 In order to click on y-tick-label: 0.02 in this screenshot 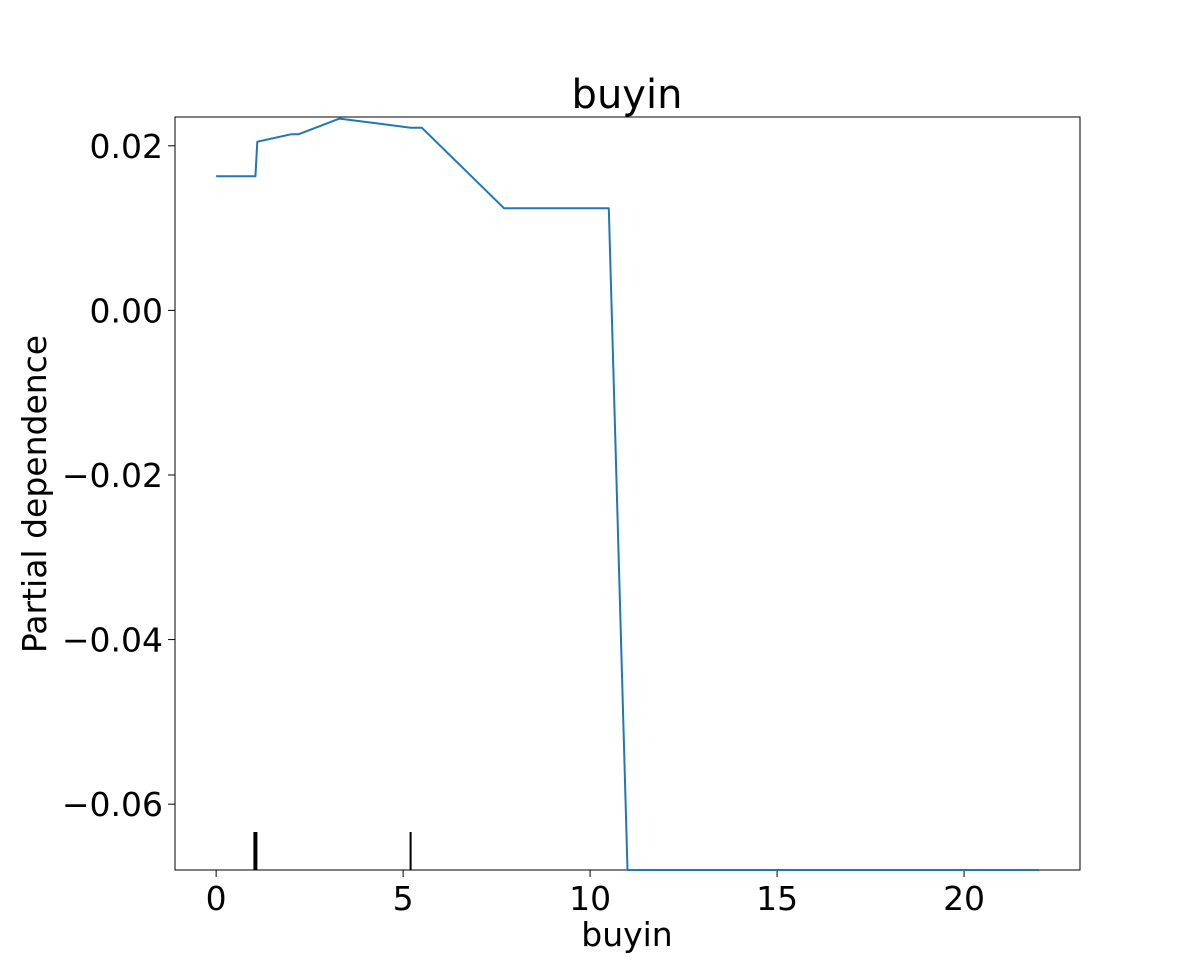, I will do `click(126, 146)`.